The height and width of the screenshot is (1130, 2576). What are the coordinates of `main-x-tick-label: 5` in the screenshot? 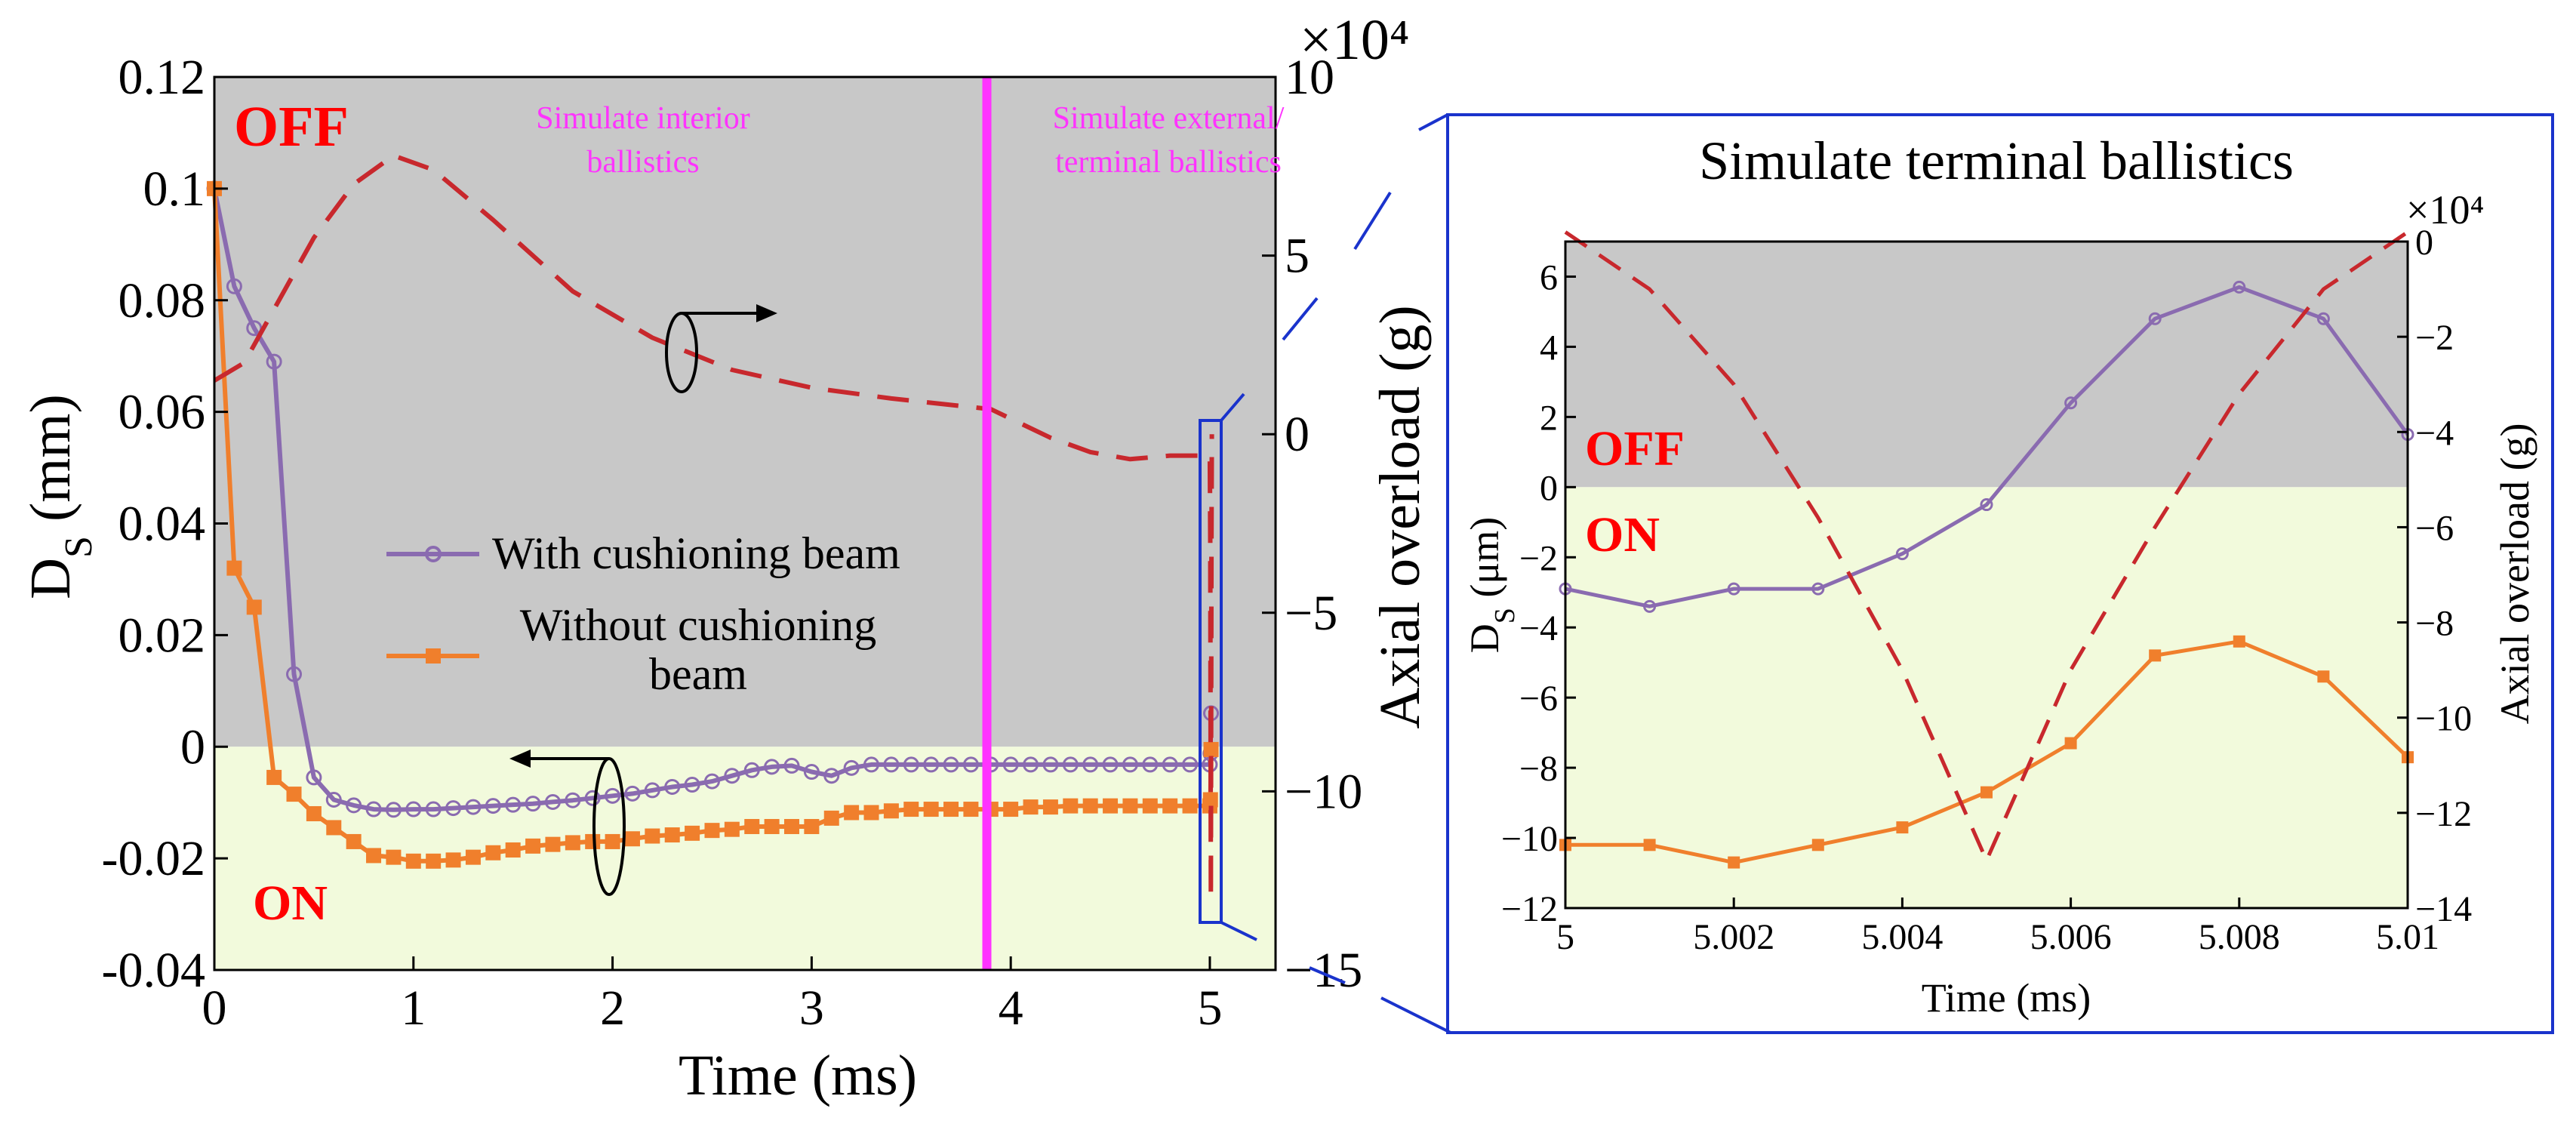 It's located at (1209, 1008).